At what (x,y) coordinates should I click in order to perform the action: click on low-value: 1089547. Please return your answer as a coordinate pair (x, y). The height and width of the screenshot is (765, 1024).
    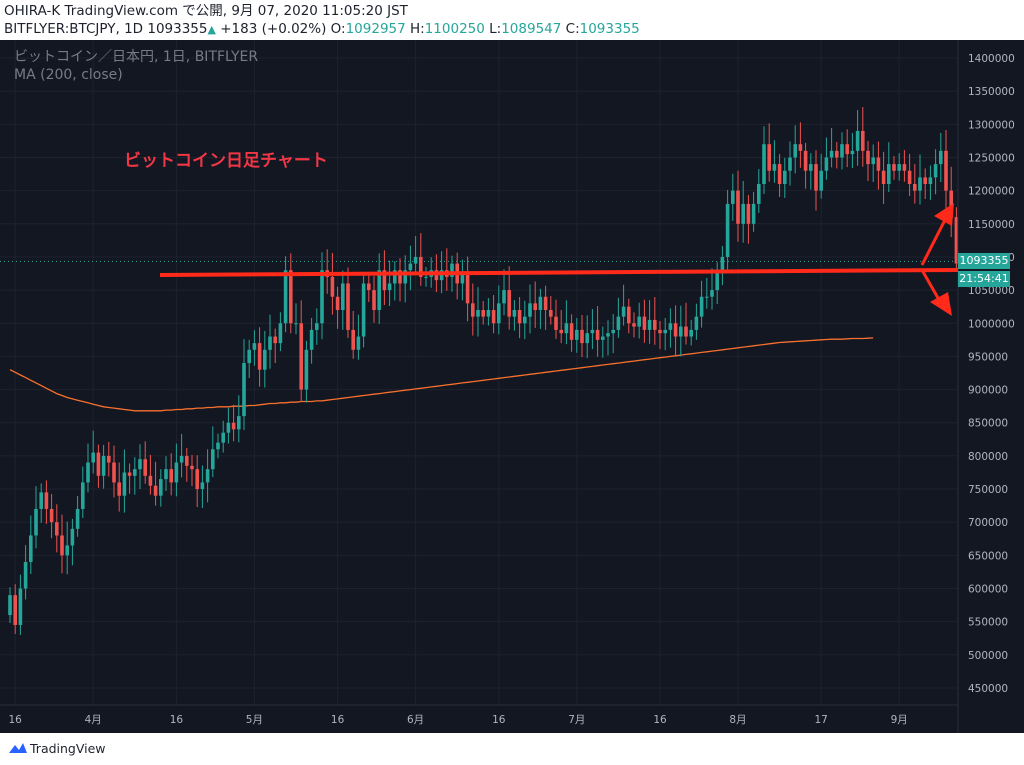
    Looking at the image, I should click on (531, 29).